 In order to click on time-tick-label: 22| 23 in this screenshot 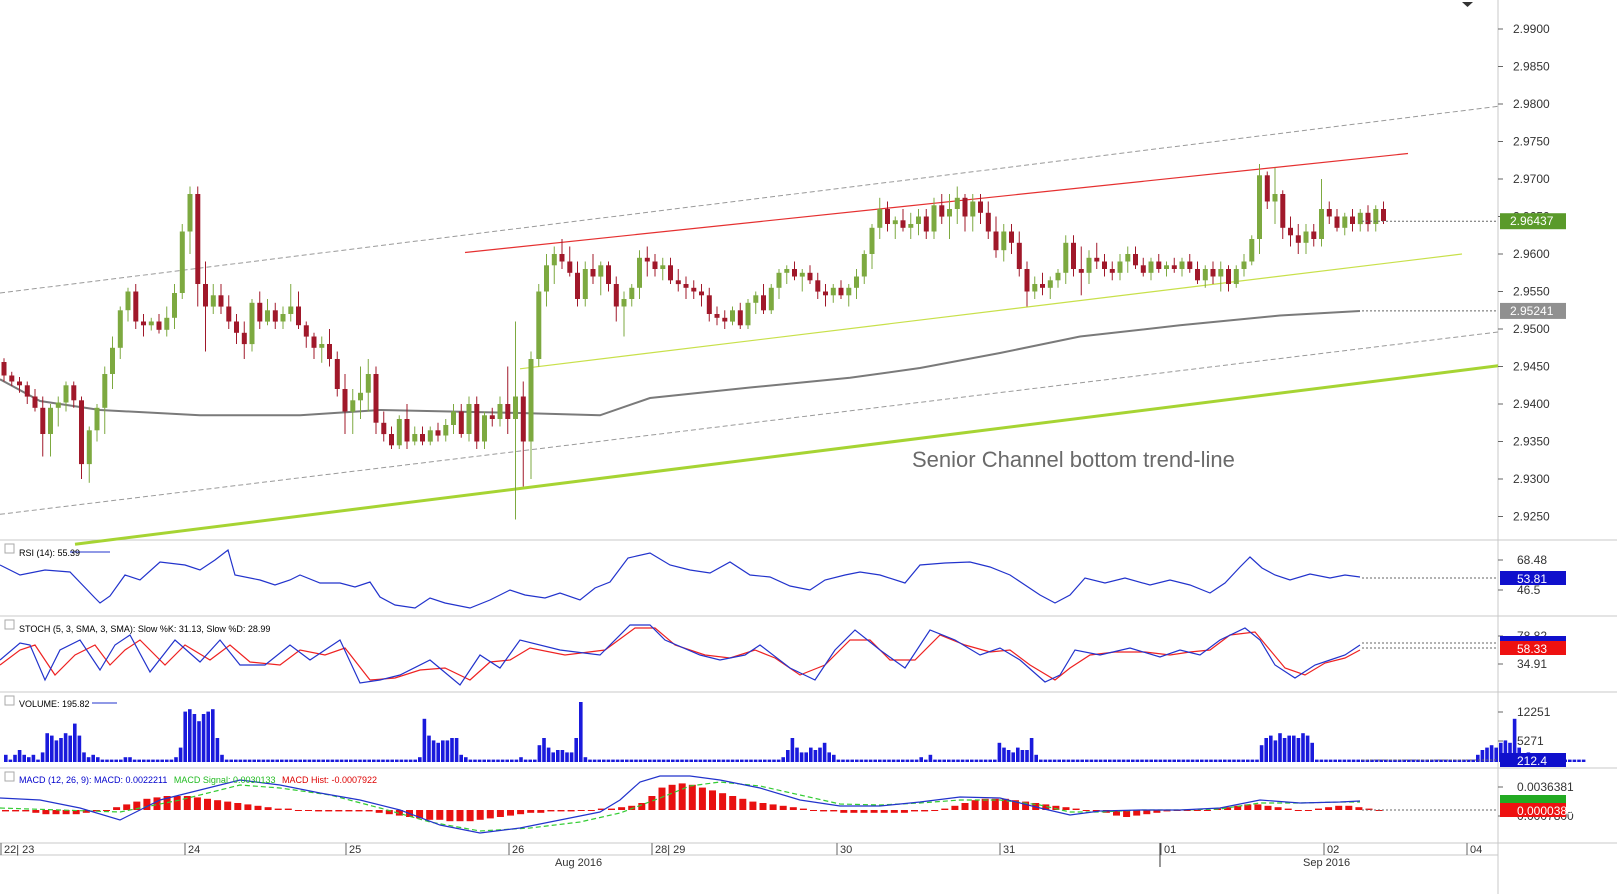, I will do `click(19, 850)`.